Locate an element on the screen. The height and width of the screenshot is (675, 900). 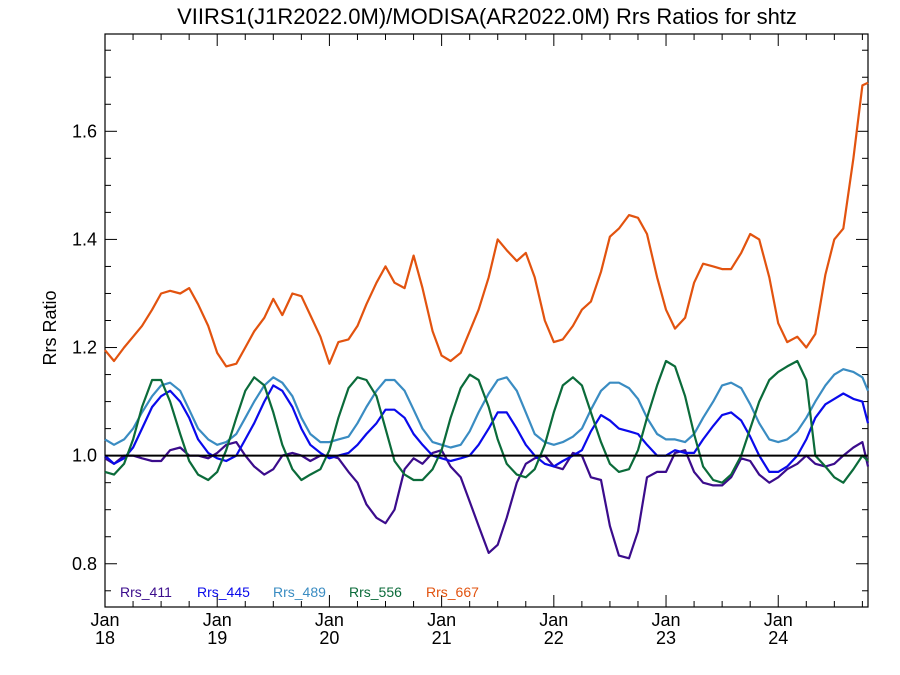
x-tick-label-year: 22 is located at coordinates (554, 638).